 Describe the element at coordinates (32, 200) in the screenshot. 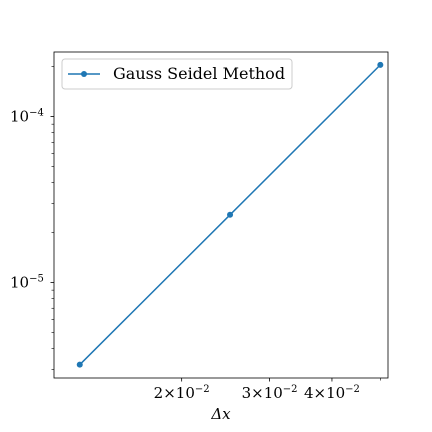

I see `y-ticks: 10⁻⁵ 10⁻⁴` at that location.